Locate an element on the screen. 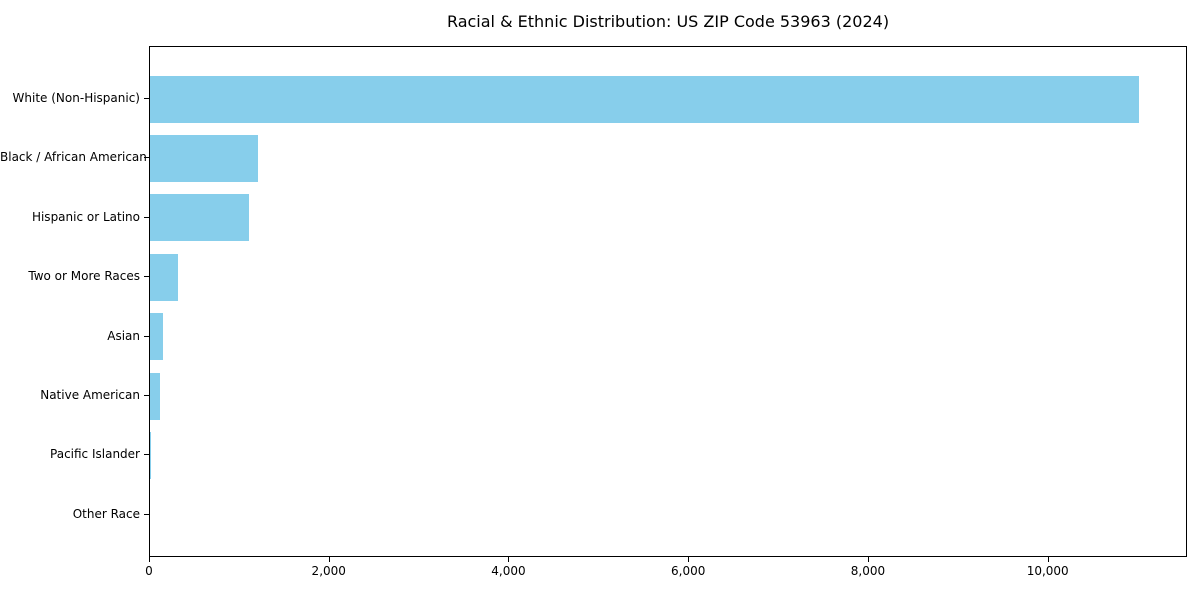 Image resolution: width=1200 pixels, height=600 pixels. y-tick-label-two-or-more-races: Two or More Races is located at coordinates (84, 276).